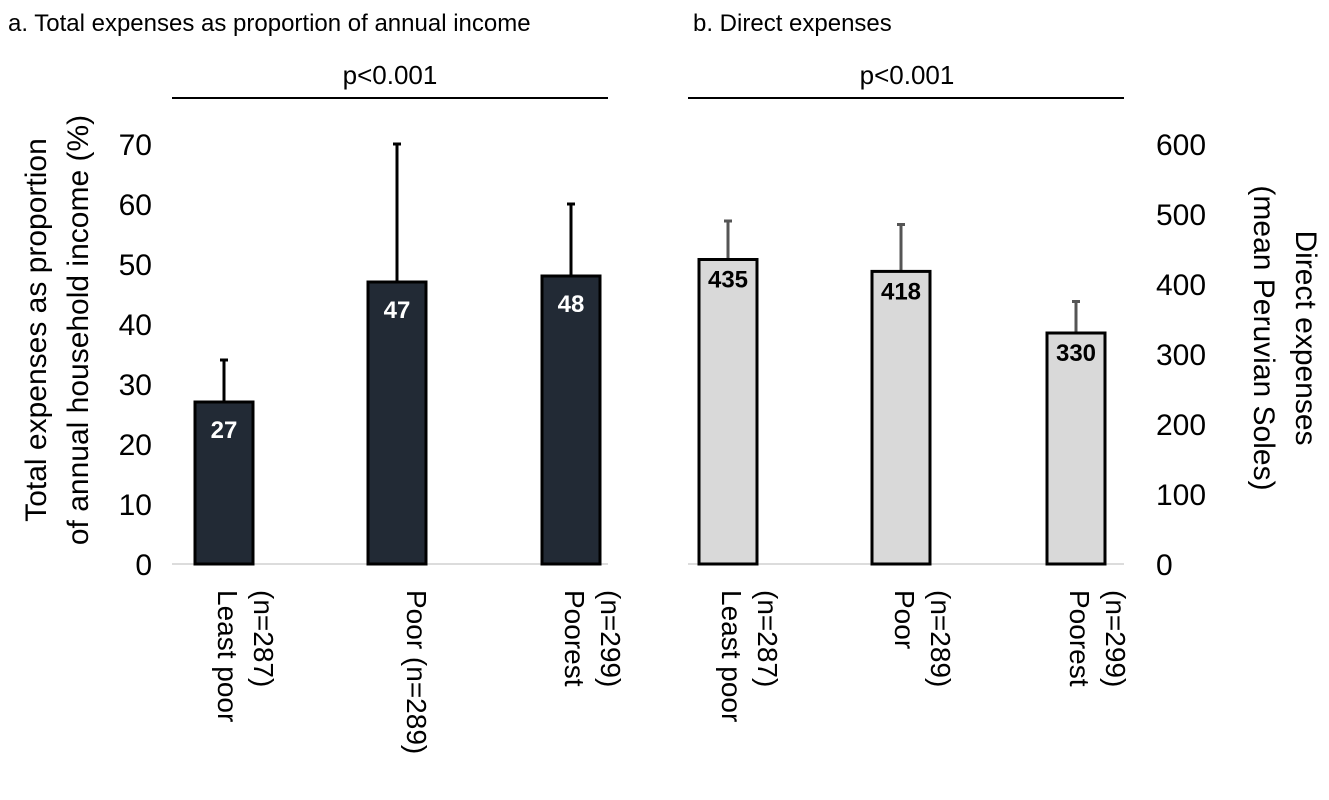 This screenshot has width=1329, height=800. Describe the element at coordinates (1181, 425) in the screenshot. I see `panel-b-ytick-label: 200` at that location.